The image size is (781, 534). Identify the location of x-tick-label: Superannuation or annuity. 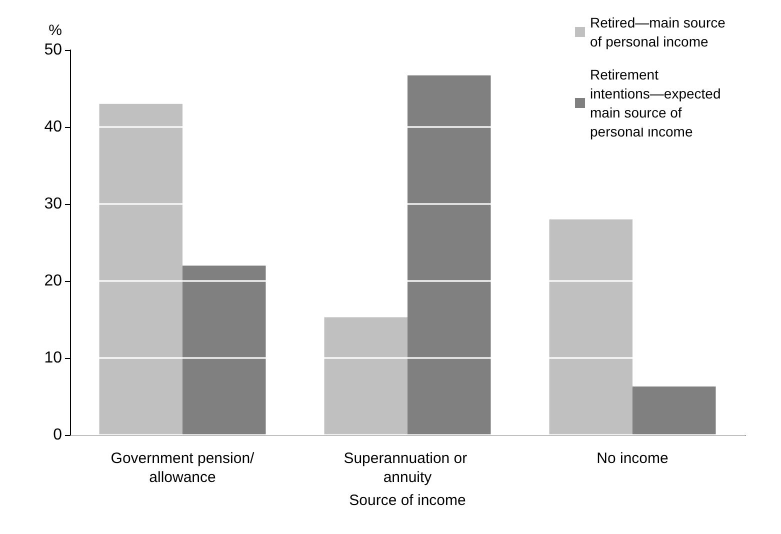
(408, 468).